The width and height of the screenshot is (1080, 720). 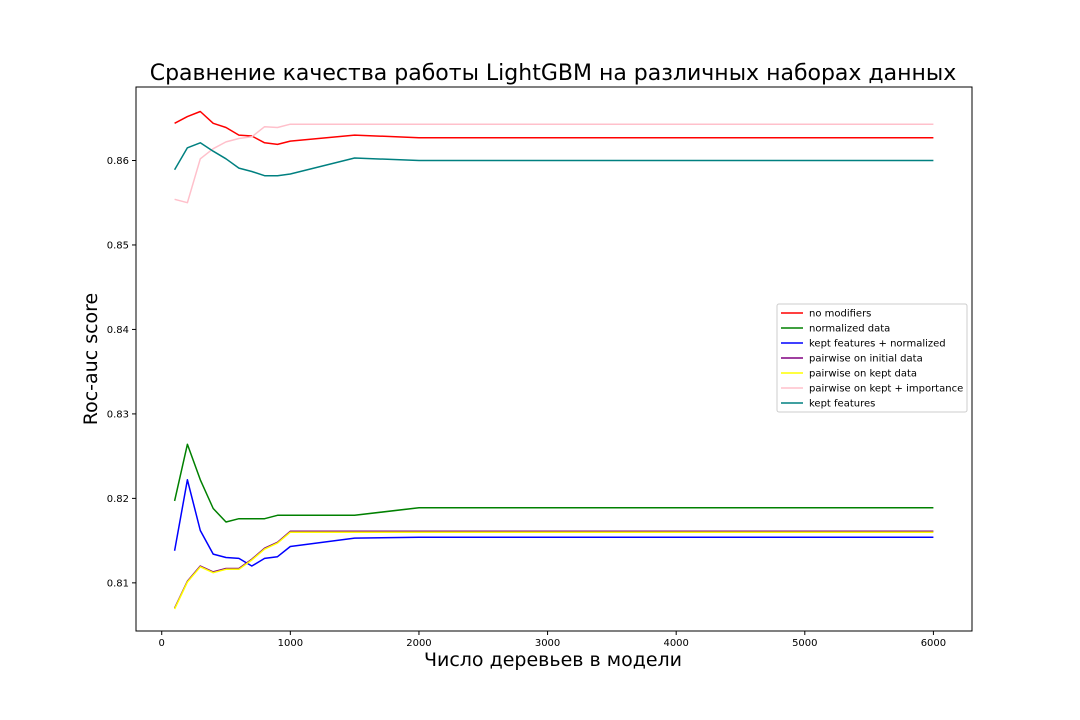 I want to click on x-tick-label: 2000, so click(x=418, y=643).